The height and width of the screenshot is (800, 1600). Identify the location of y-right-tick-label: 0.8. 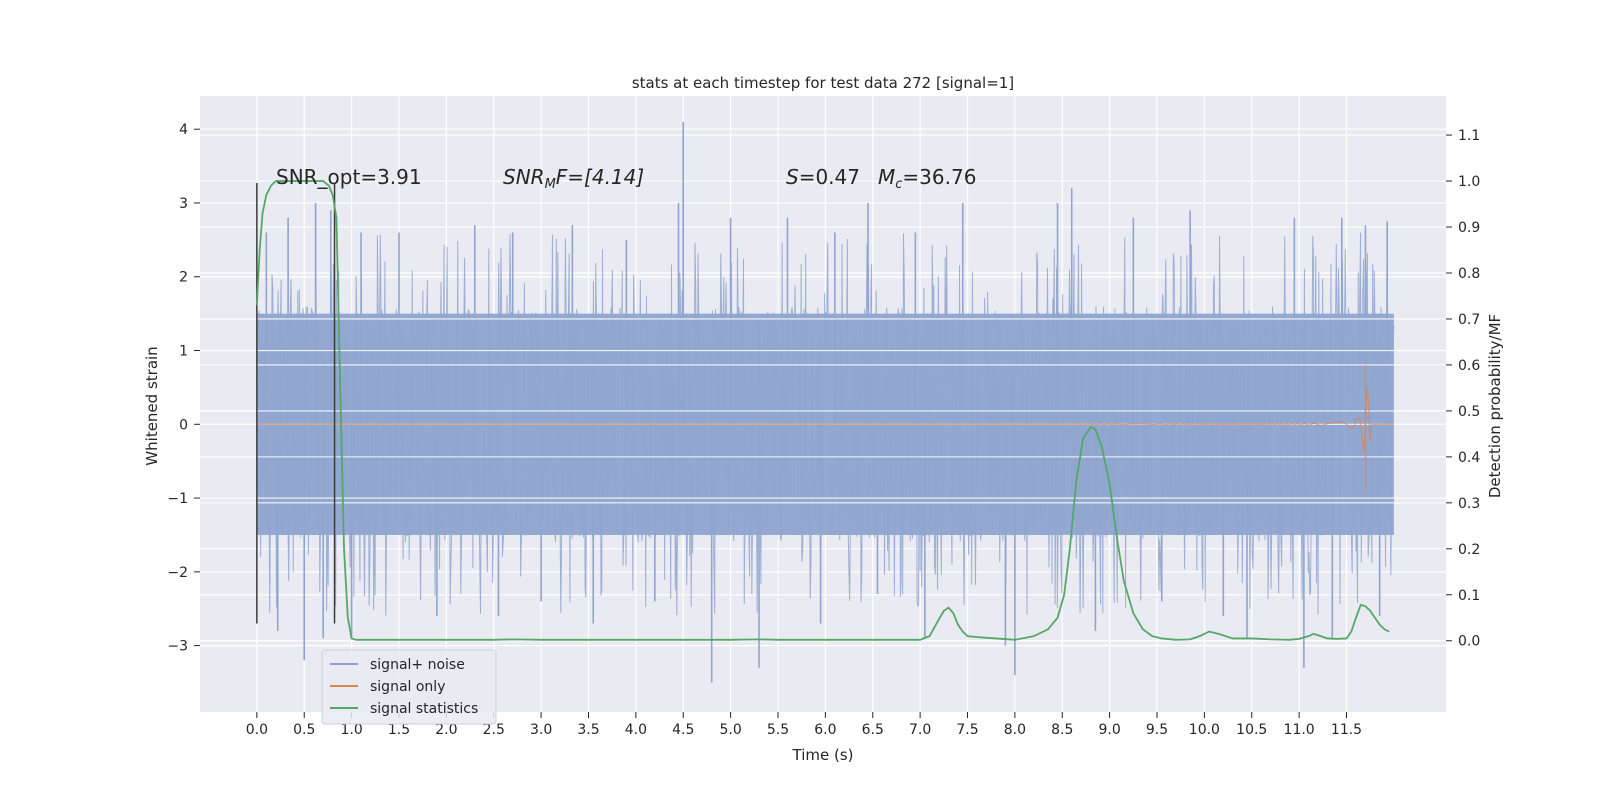
(1469, 274).